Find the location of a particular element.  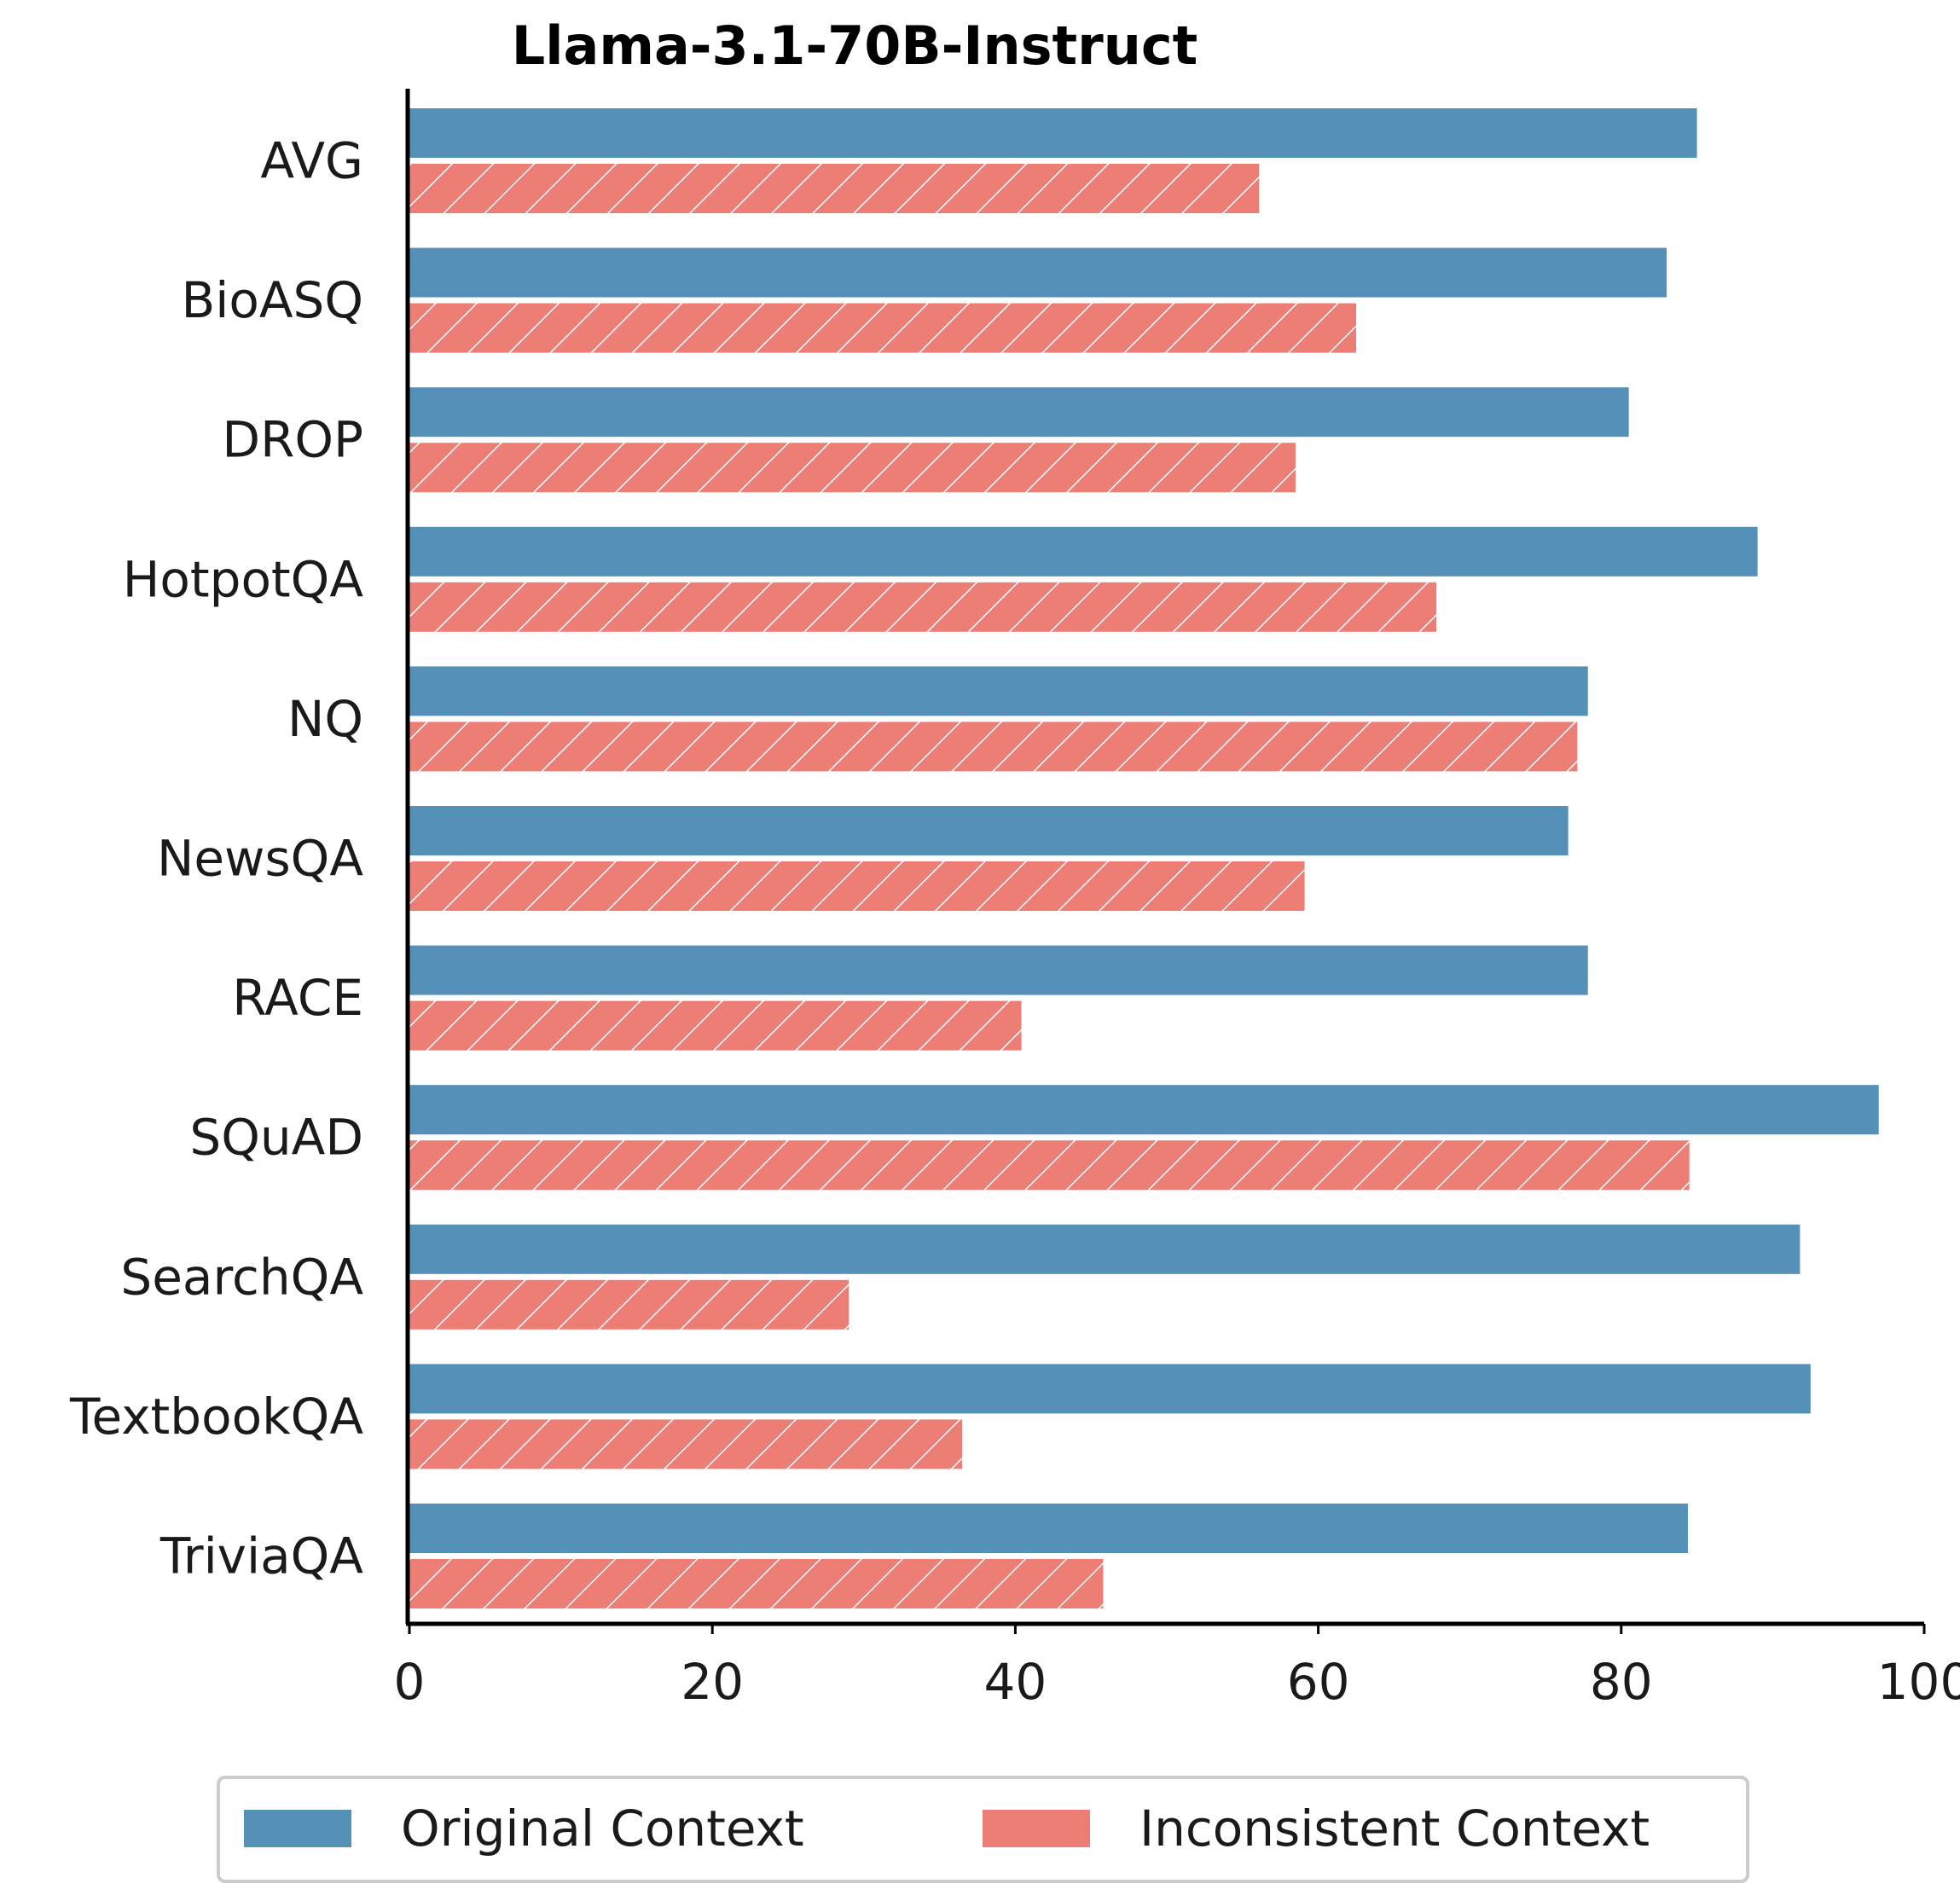

bar-original-context-textbookqa is located at coordinates (1110, 1389).